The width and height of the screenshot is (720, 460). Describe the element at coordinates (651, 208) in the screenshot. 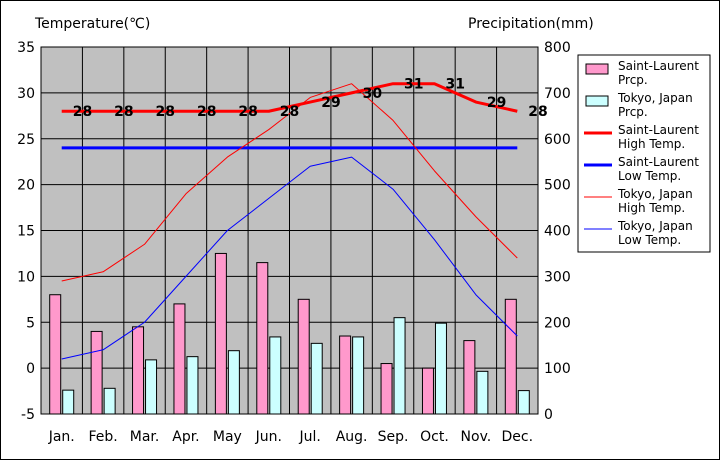

I see `legend-tokyo-high-label: High Temp.` at that location.